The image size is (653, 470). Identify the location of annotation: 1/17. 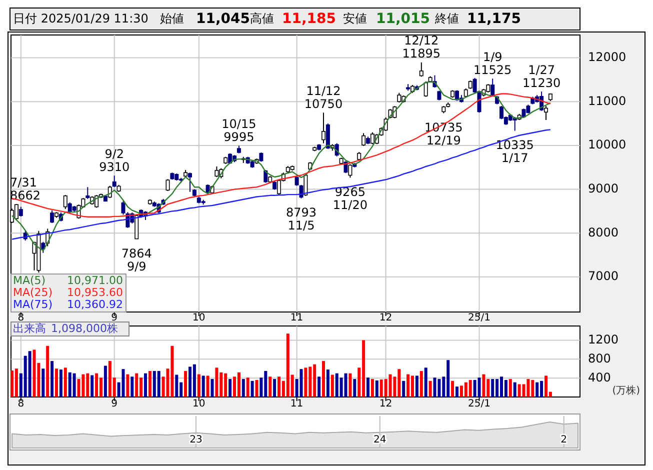
(514, 158).